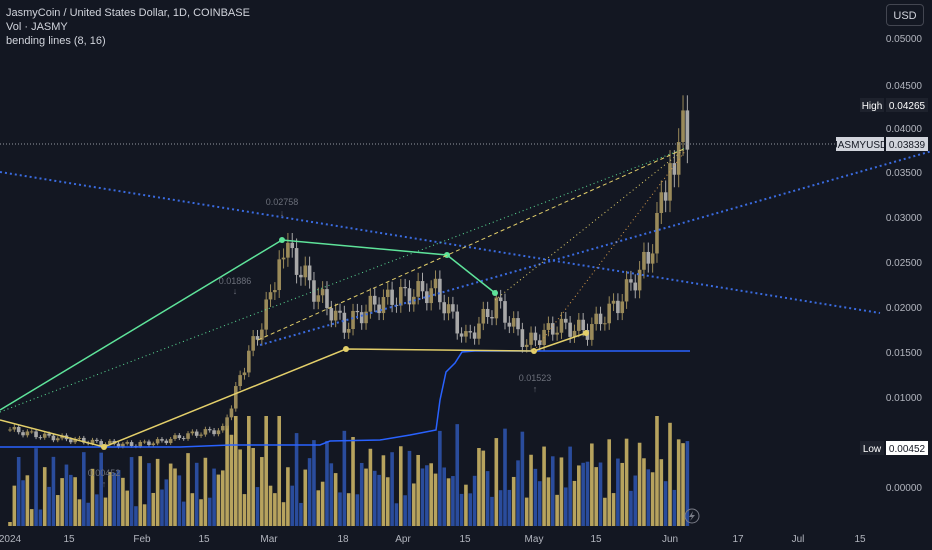 The height and width of the screenshot is (550, 932). What do you see at coordinates (872, 449) in the screenshot?
I see `low-tag-label: Low` at bounding box center [872, 449].